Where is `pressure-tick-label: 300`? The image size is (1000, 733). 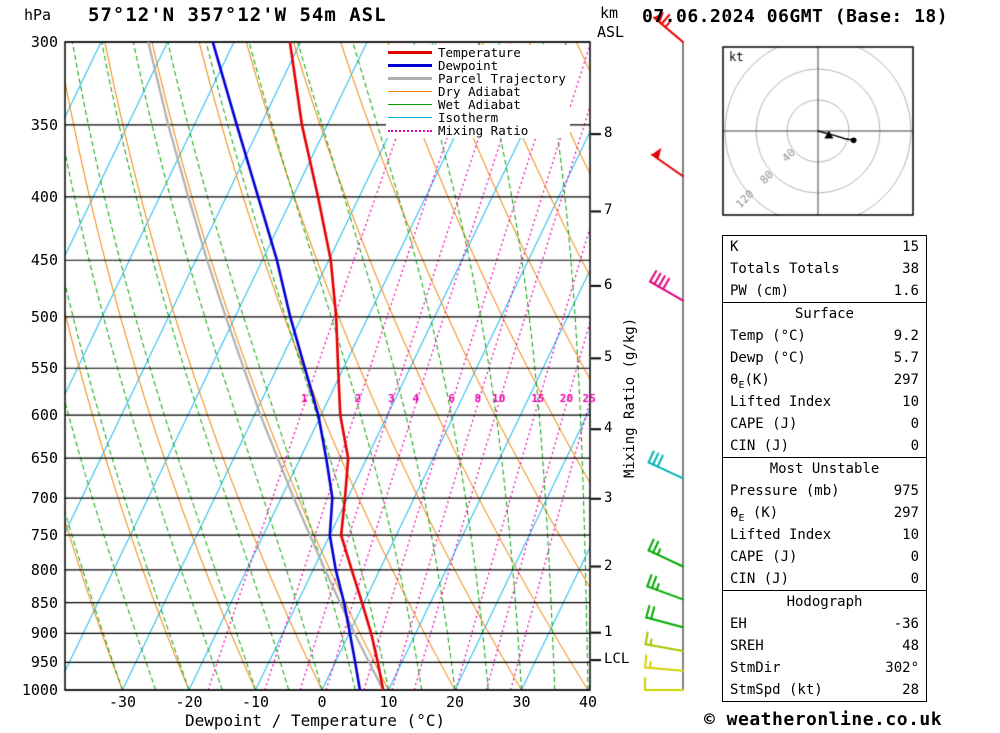 pressure-tick-label: 300 is located at coordinates (44, 42).